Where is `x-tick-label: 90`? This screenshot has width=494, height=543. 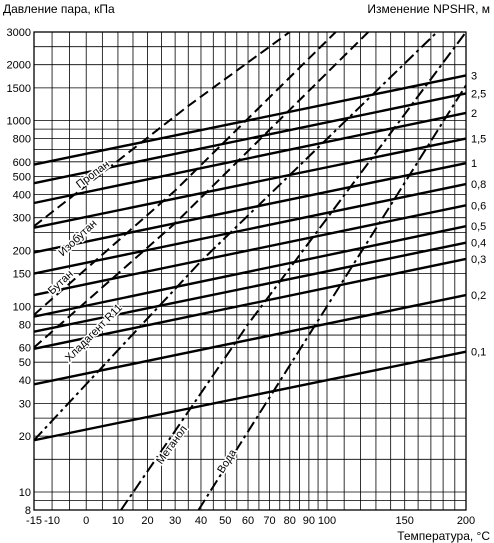 x-tick-label: 90 is located at coordinates (309, 521).